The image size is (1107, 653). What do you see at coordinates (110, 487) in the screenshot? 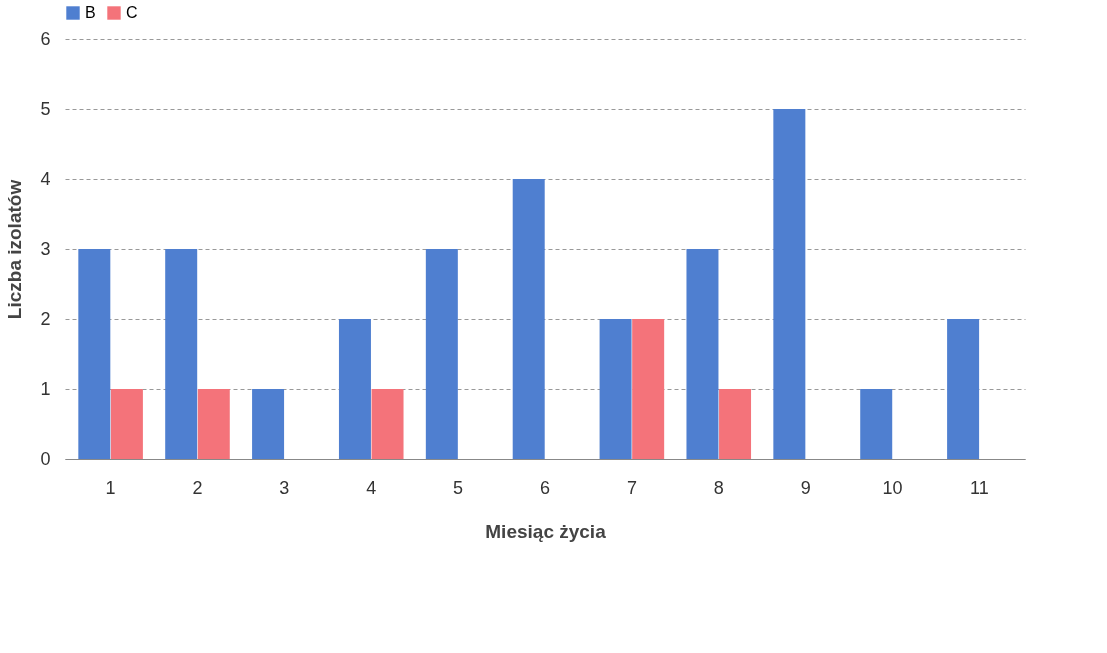
I see `x-tick-label: 1` at bounding box center [110, 487].